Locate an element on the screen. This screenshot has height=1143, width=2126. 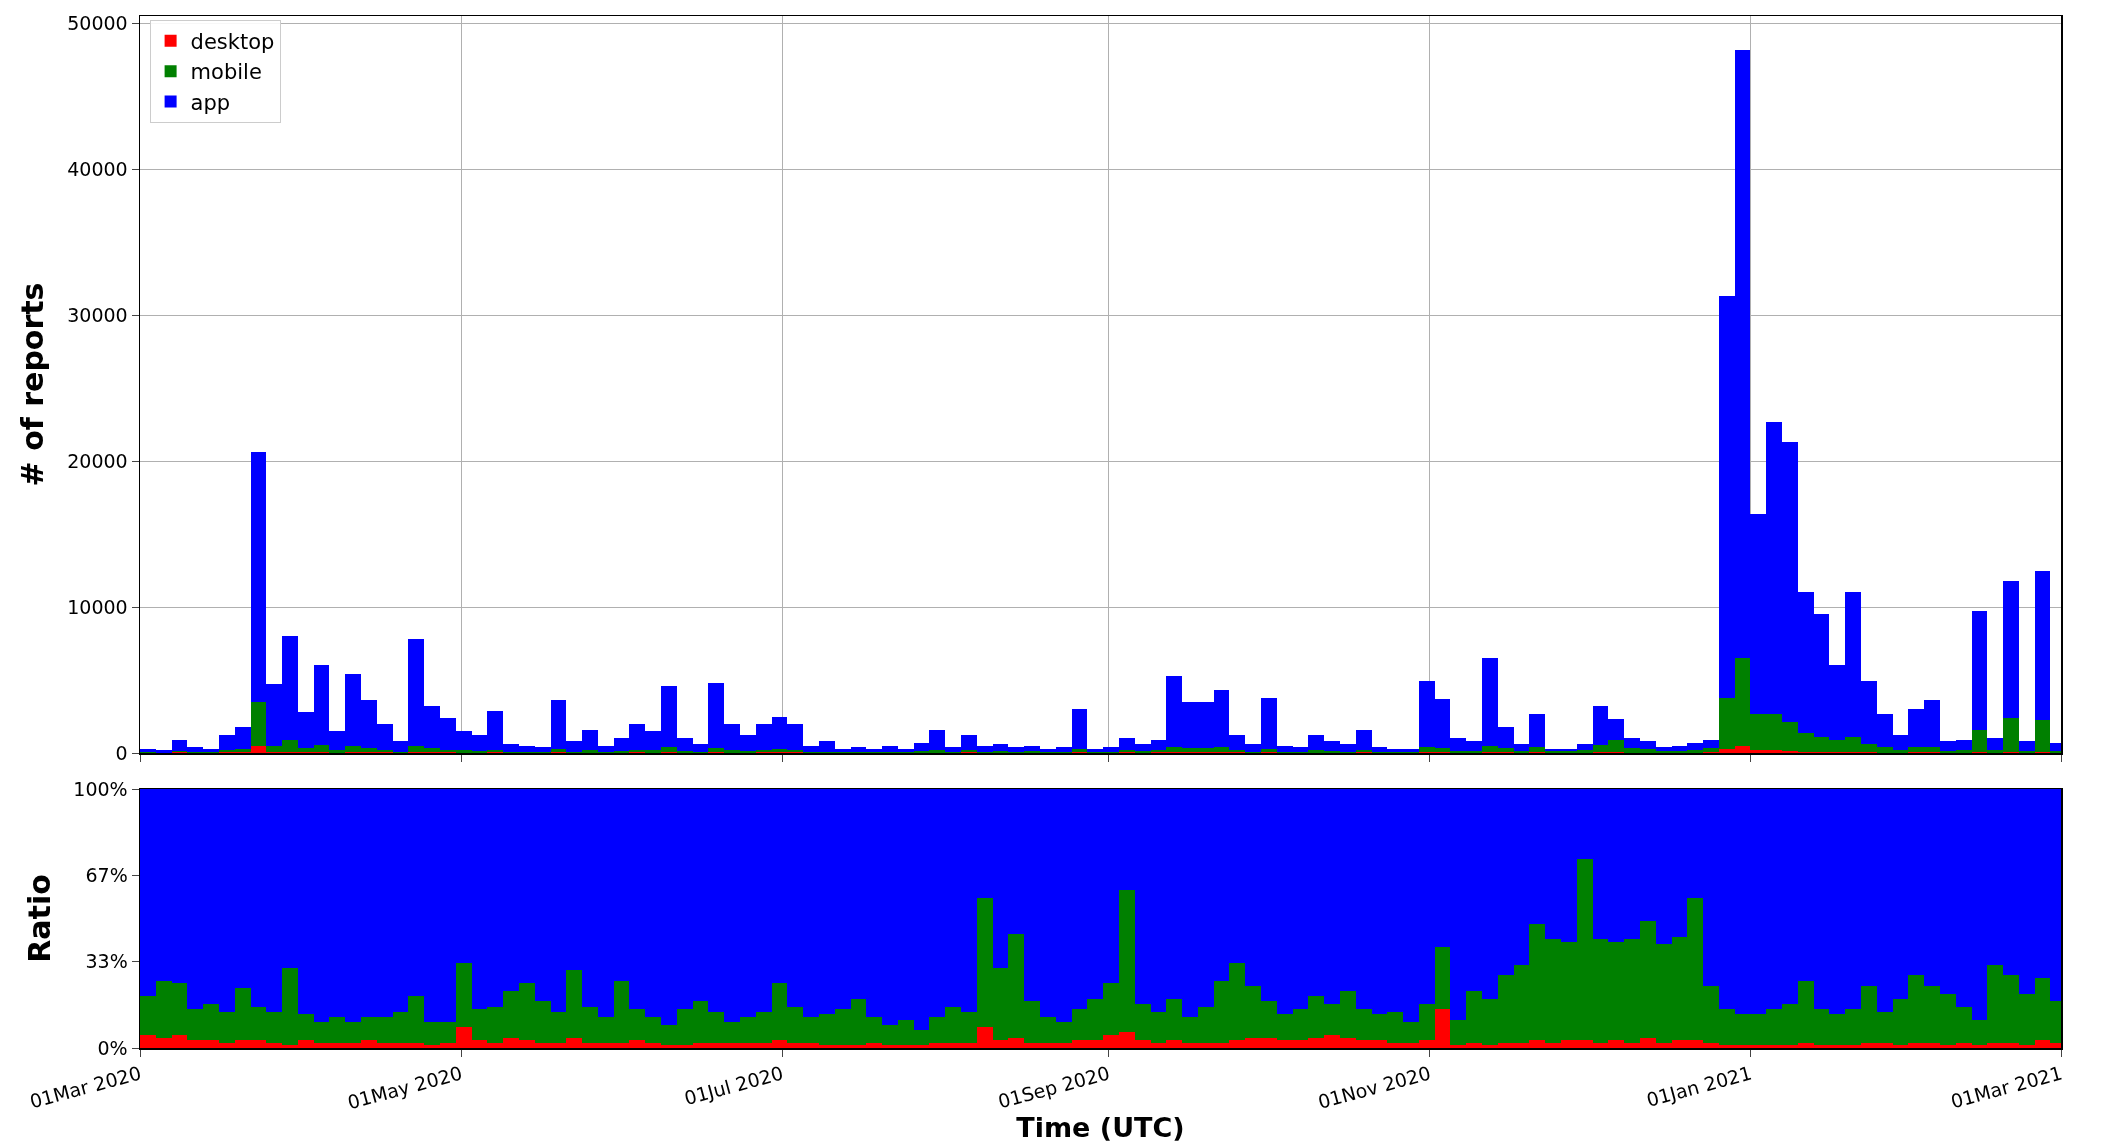
y-tick-label: 20000 is located at coordinates (97, 460).